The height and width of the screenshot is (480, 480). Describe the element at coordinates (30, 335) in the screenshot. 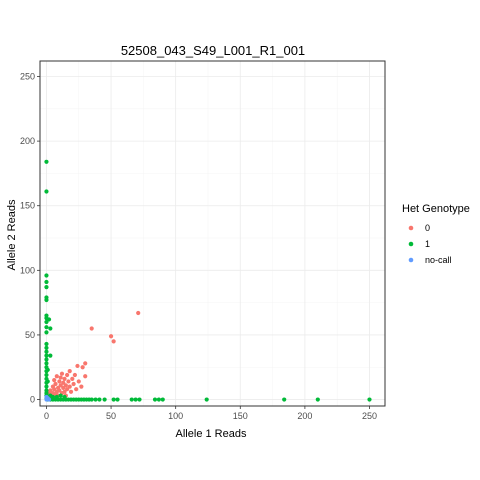

I see `y-tick-label: 50` at that location.